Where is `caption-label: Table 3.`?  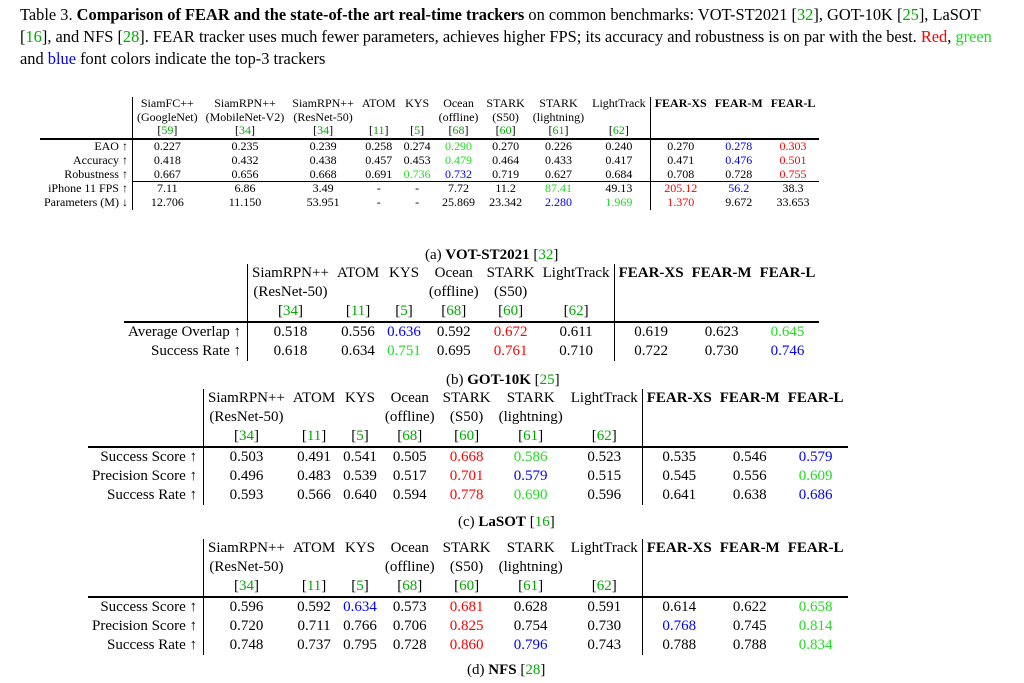 caption-label: Table 3. is located at coordinates (46, 14).